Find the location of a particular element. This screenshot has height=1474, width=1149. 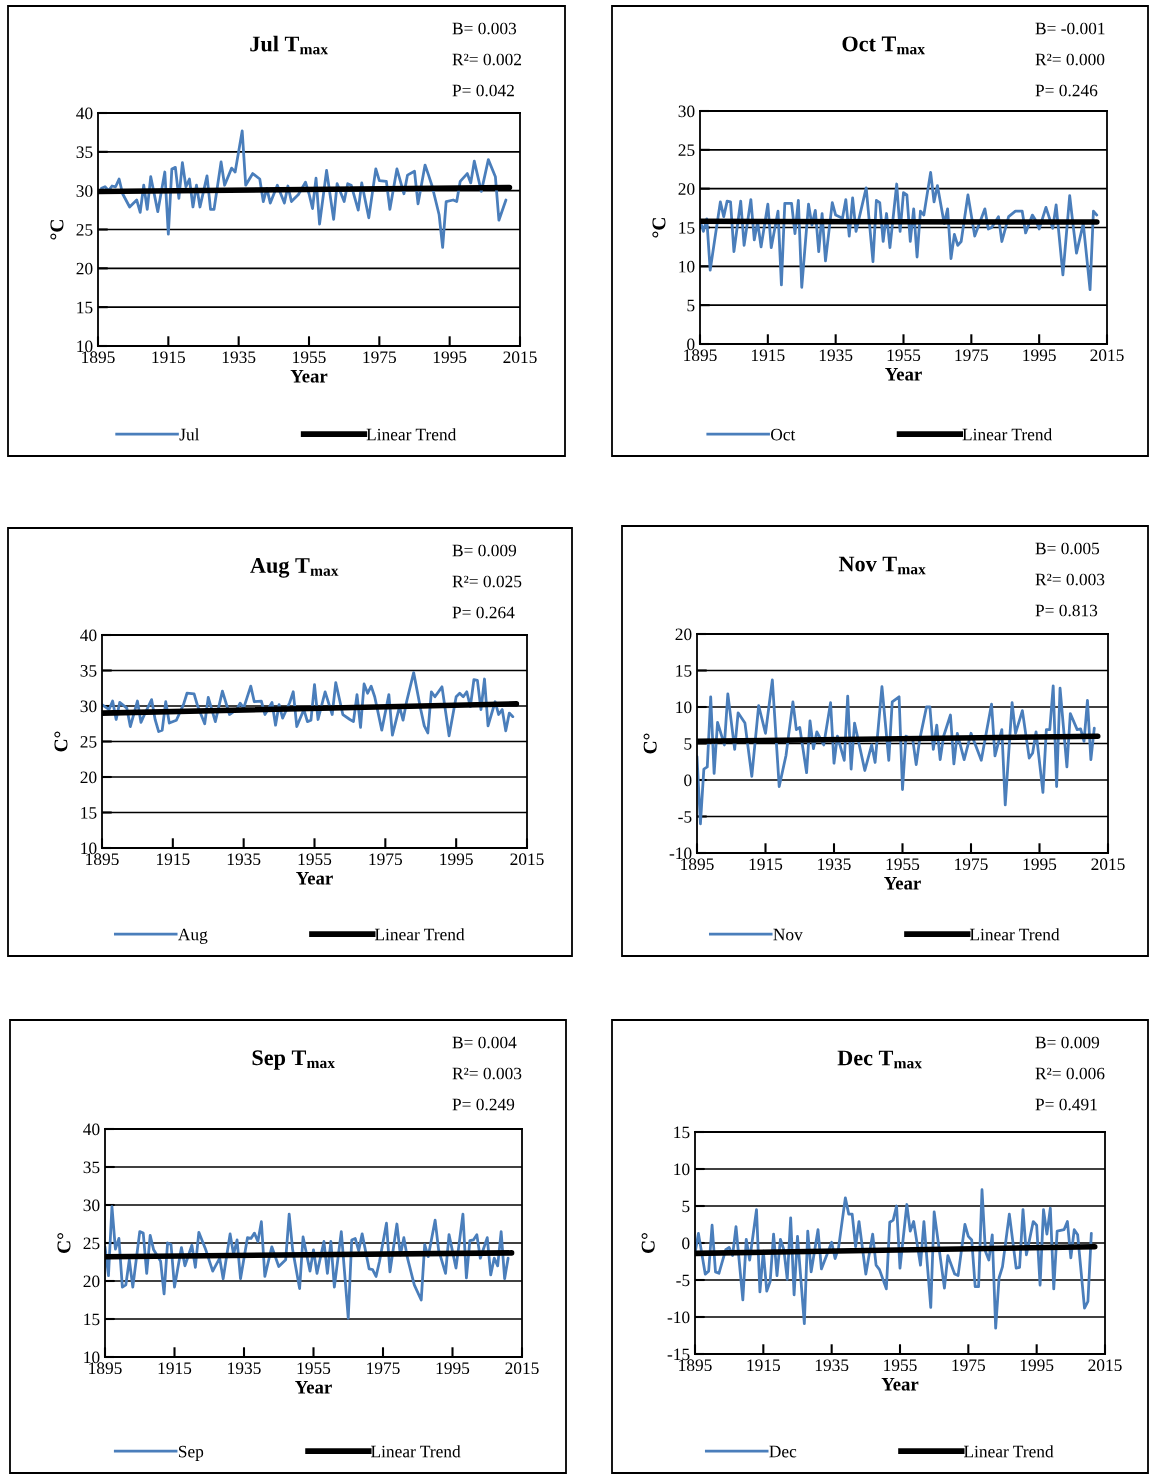

text: R²= 0.006 is located at coordinates (1070, 1073).